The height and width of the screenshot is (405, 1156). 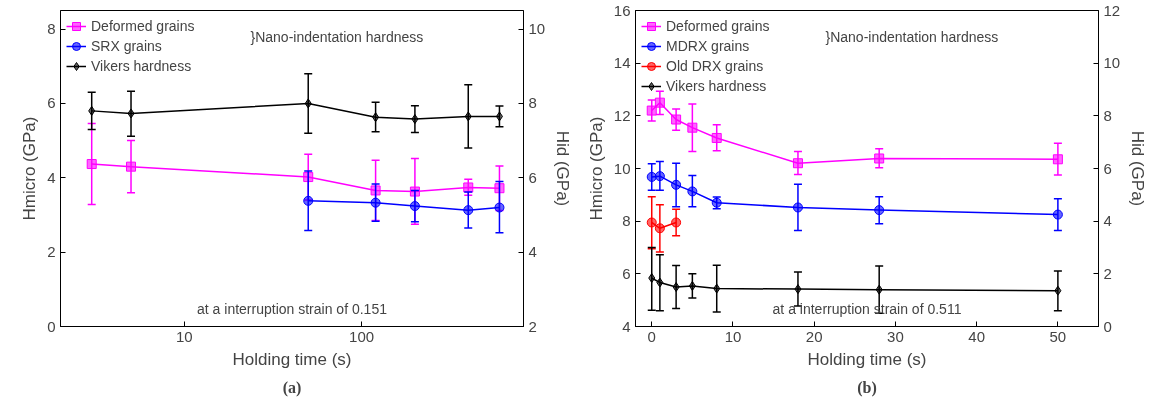 What do you see at coordinates (622, 168) in the screenshot?
I see `y-tick-label: 10` at bounding box center [622, 168].